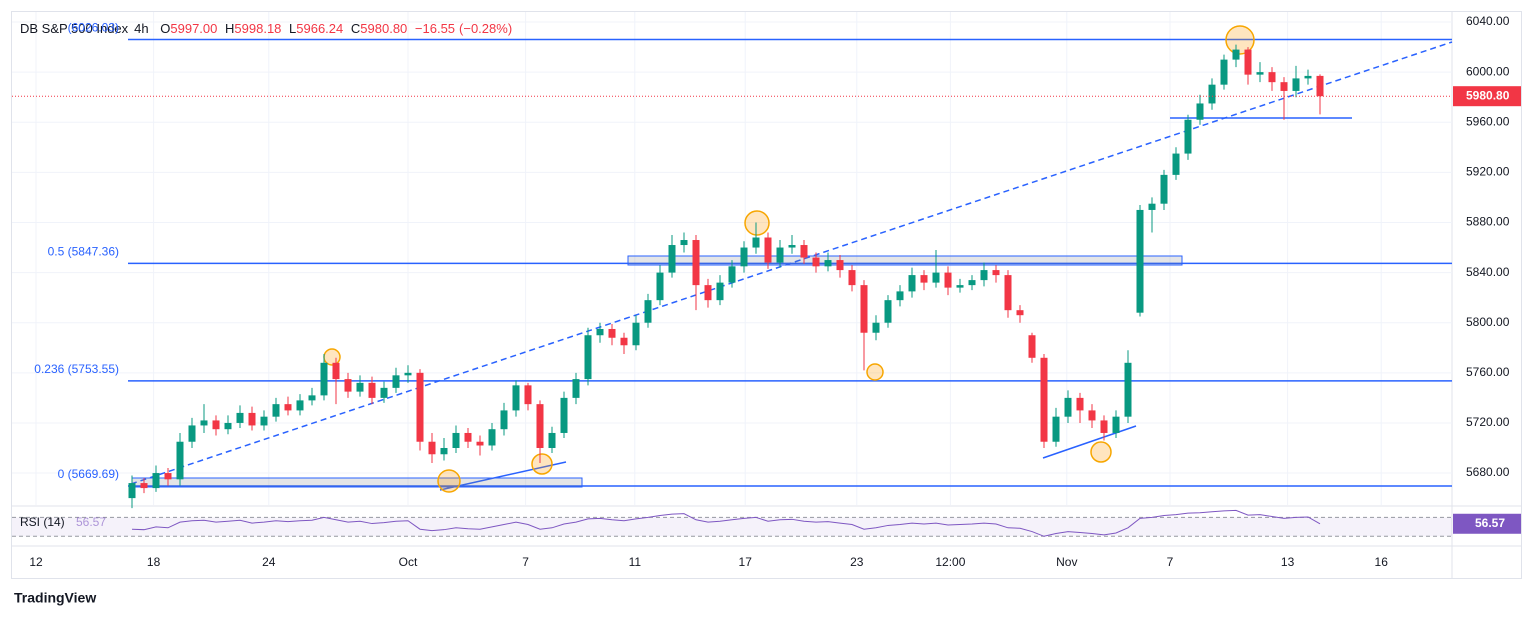 This screenshot has width=1536, height=619. Describe the element at coordinates (1488, 422) in the screenshot. I see `y-tick-label: 5720.00` at that location.